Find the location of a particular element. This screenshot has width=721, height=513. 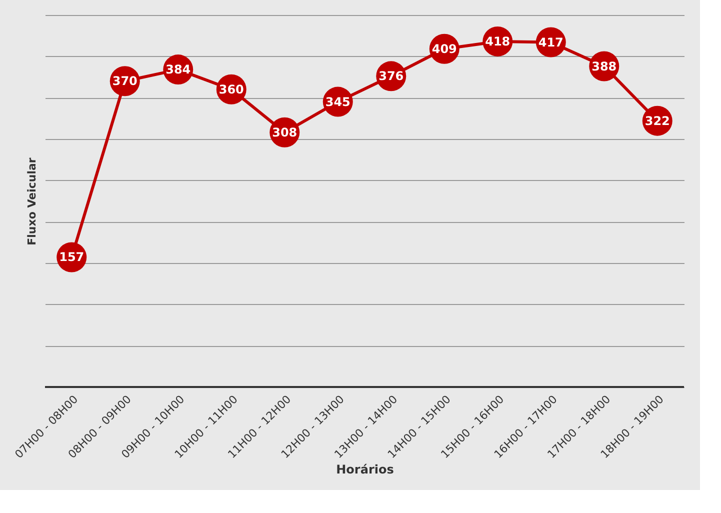

data-label: 360 is located at coordinates (231, 89).